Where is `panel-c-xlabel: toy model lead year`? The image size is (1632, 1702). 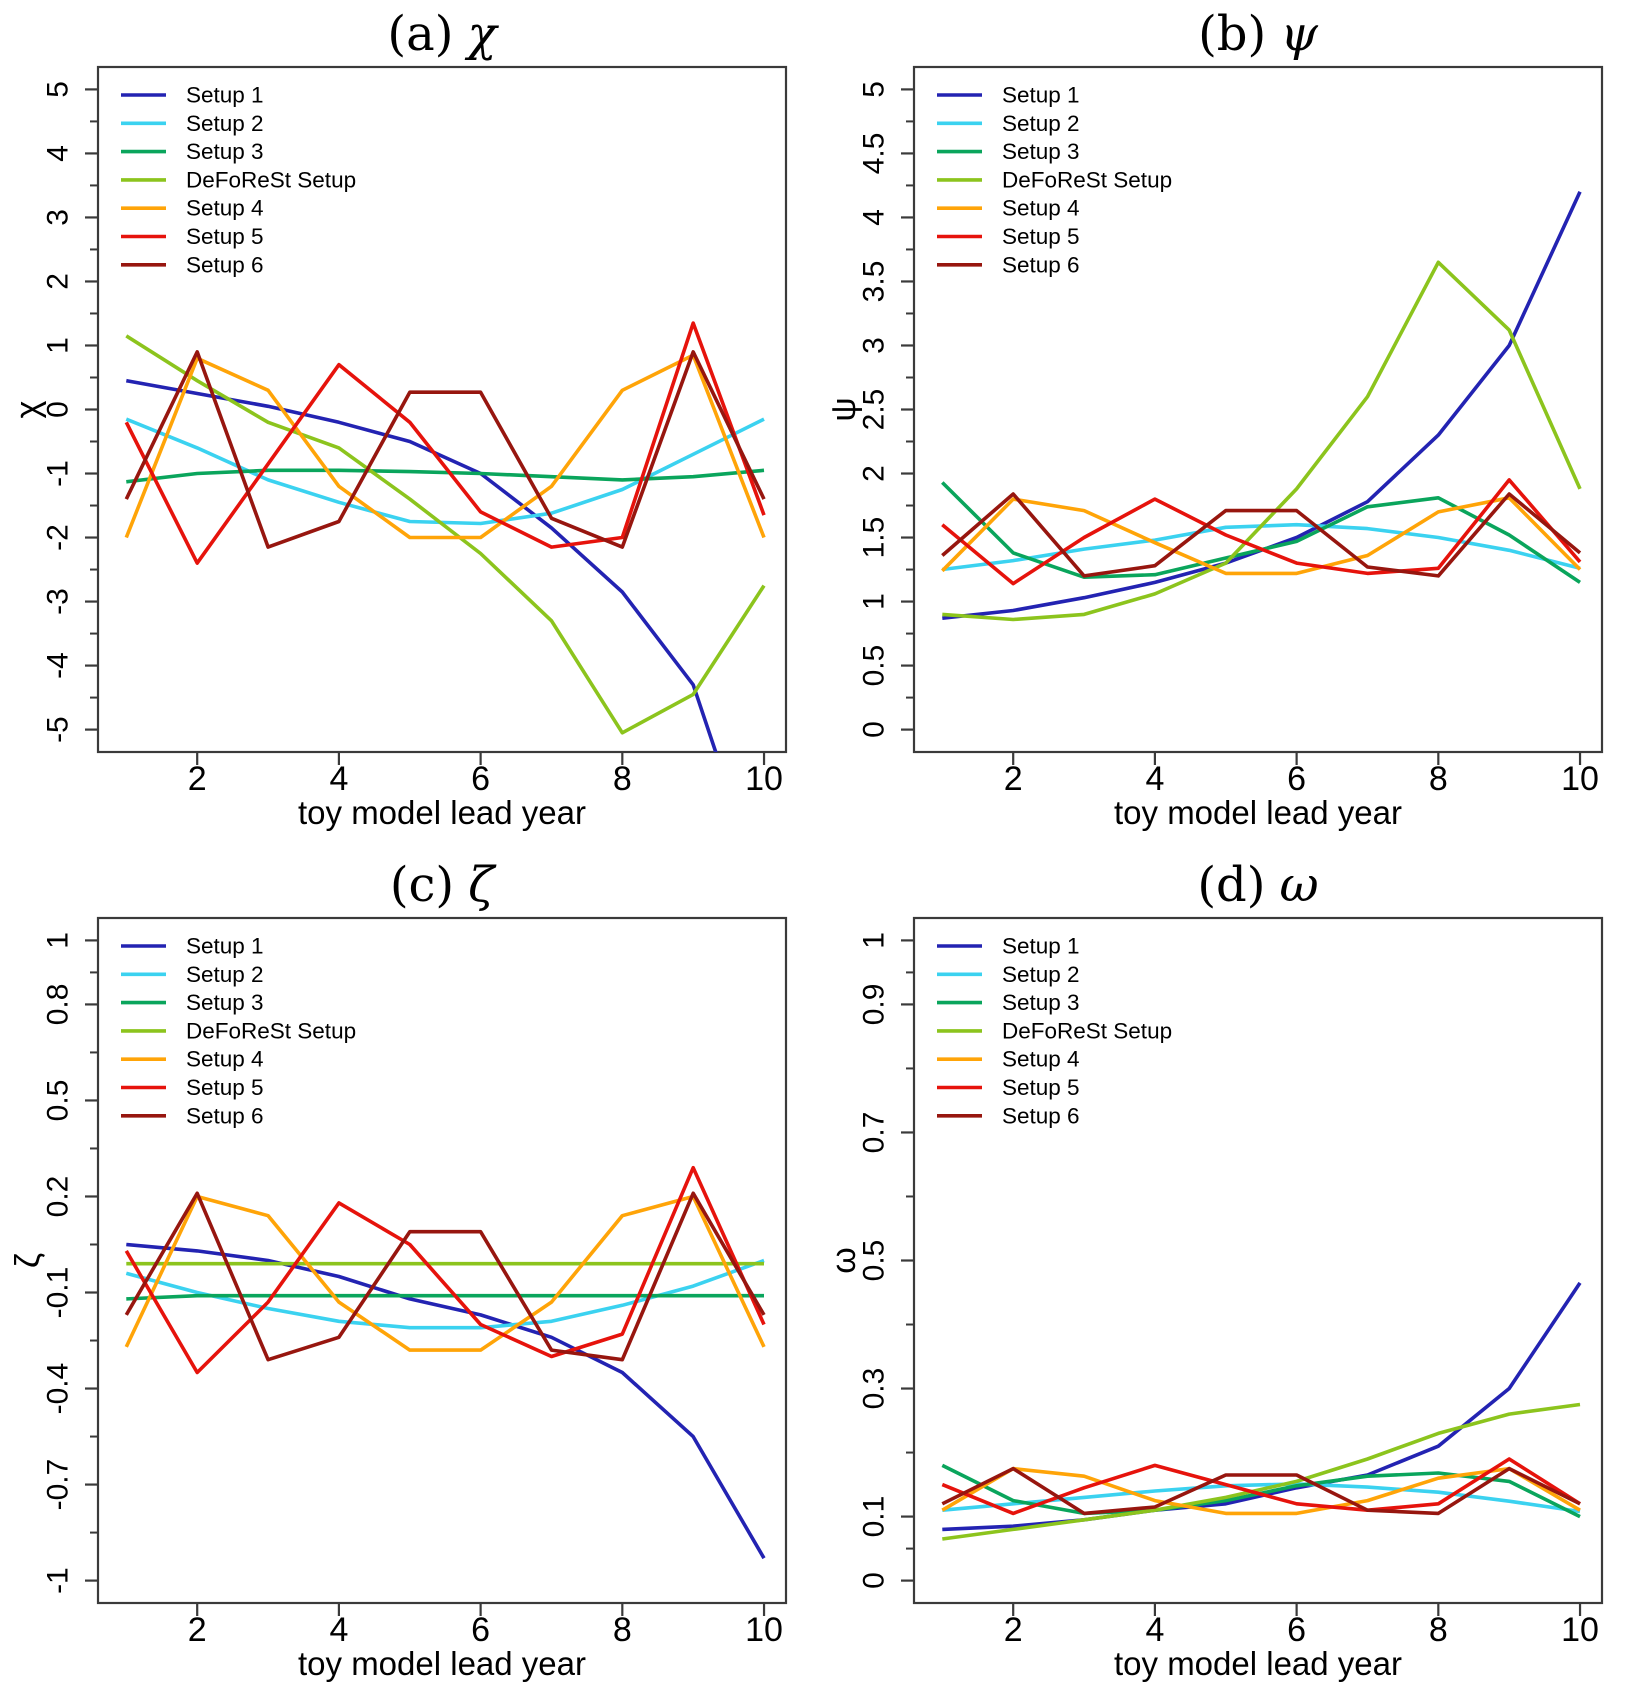 panel-c-xlabel: toy model lead year is located at coordinates (442, 1663).